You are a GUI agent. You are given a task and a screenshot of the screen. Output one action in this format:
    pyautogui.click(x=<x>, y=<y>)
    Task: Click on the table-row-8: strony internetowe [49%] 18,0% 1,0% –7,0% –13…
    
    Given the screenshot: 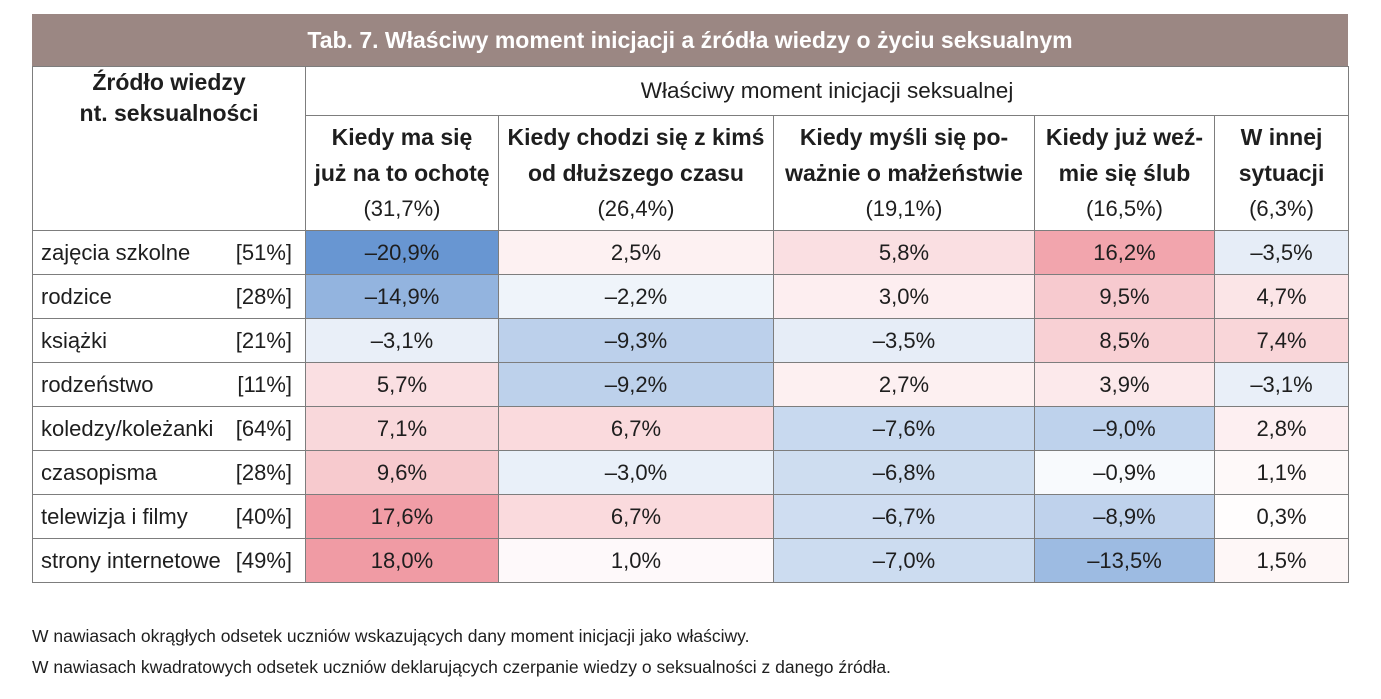 What is the action you would take?
    pyautogui.click(x=691, y=560)
    